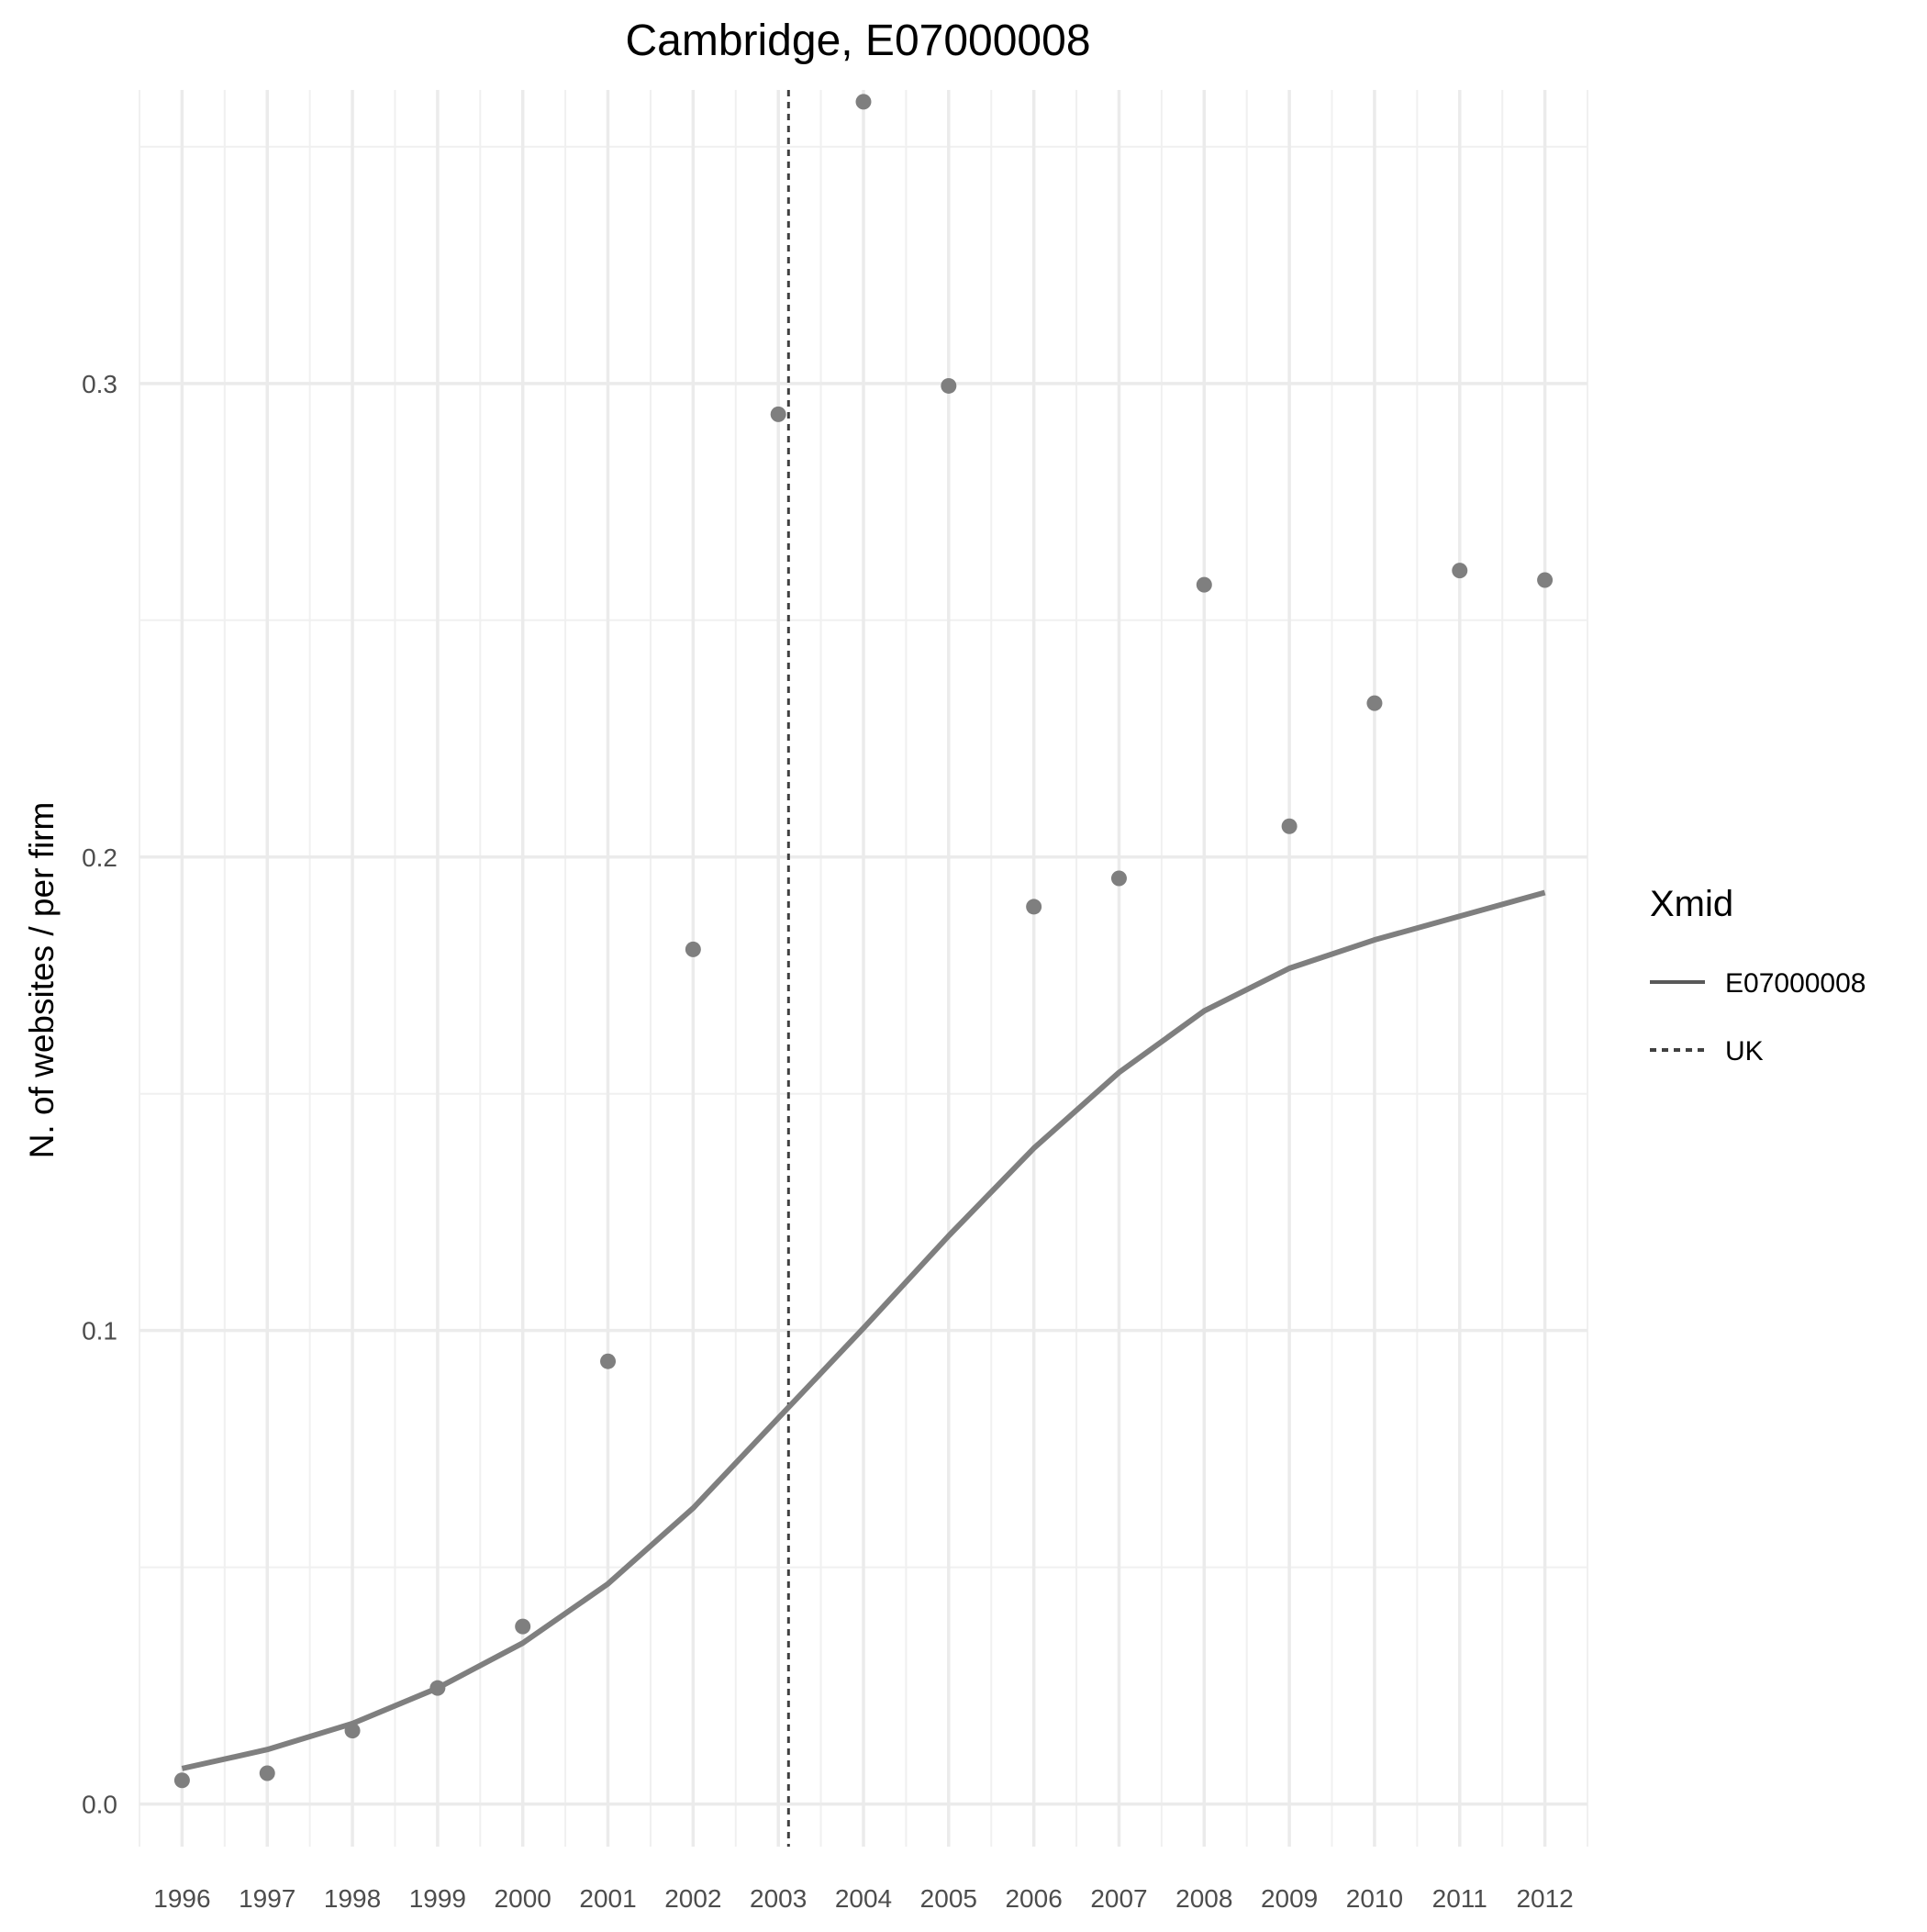  What do you see at coordinates (607, 1899) in the screenshot?
I see `x-tick-label: 2001` at bounding box center [607, 1899].